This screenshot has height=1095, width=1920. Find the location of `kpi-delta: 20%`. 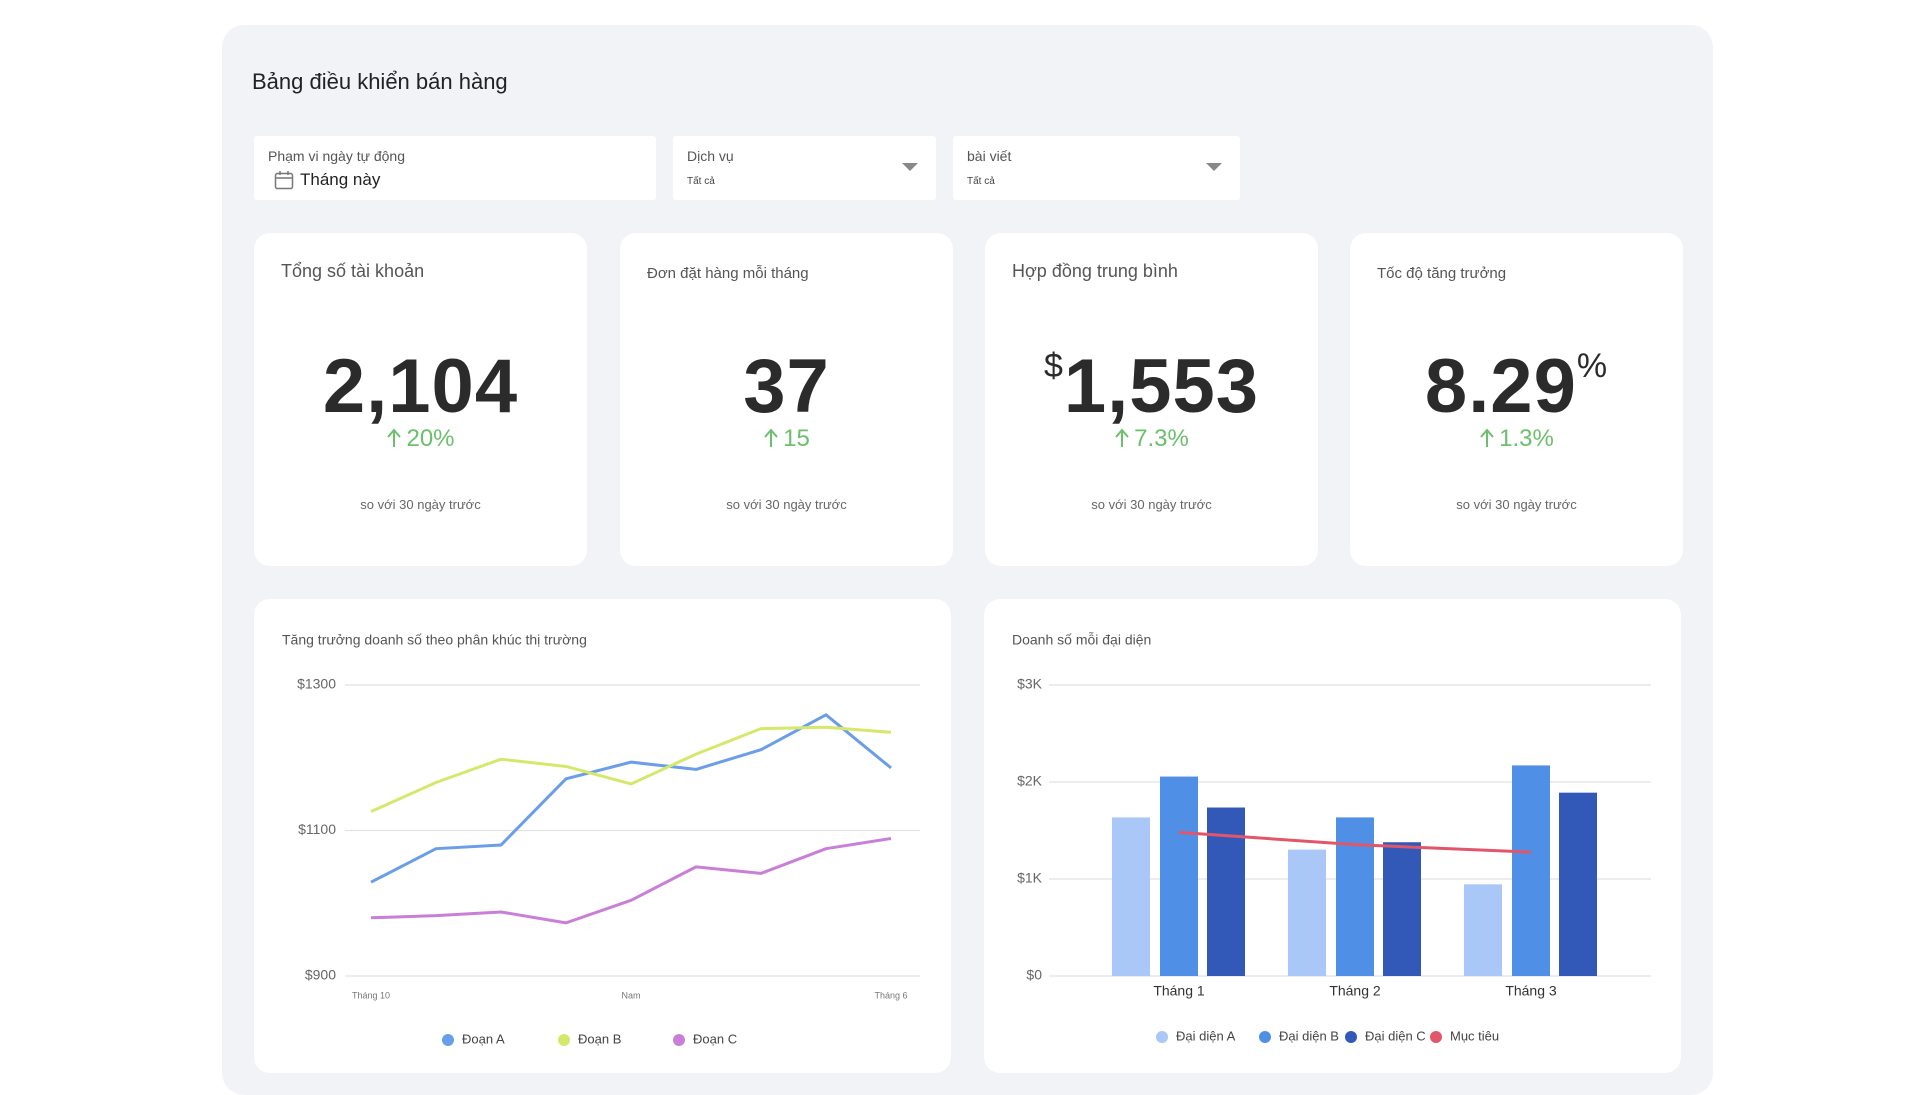

kpi-delta: 20% is located at coordinates (420, 439).